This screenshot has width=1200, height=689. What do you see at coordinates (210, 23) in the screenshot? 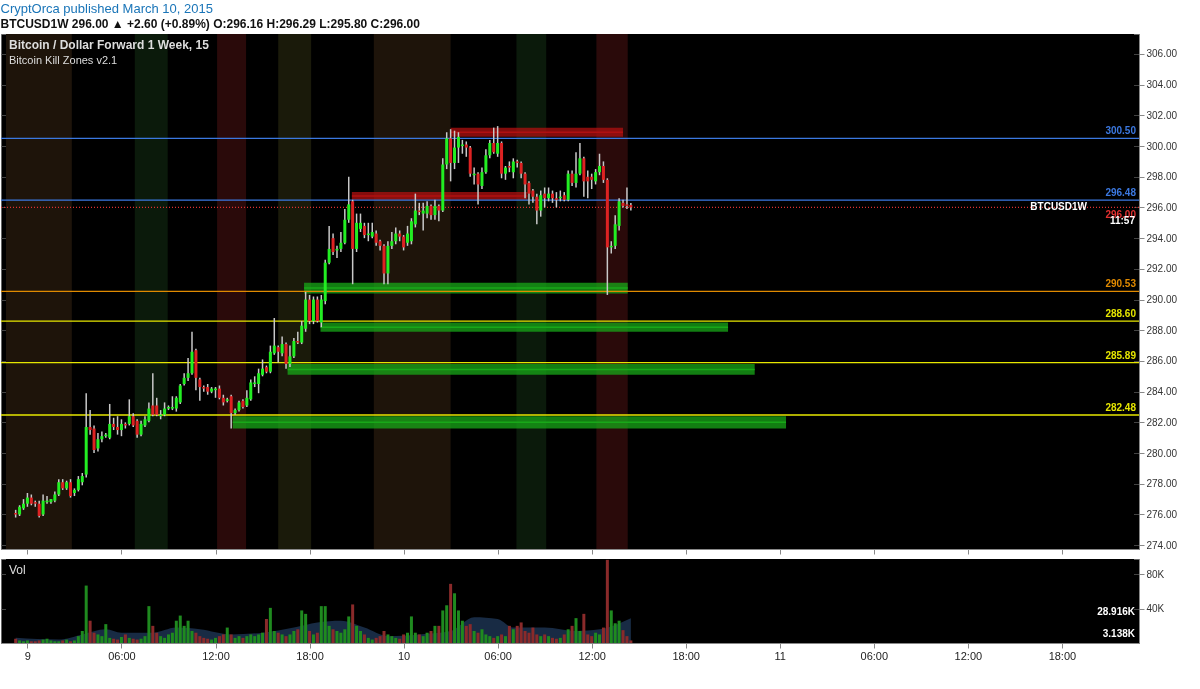
I see `chart-subtitle: BTCUSD1W 296.00 ▲ +2.60 (+0.89%) O:296.16 H:296.29 L:295.80 C:296.00` at bounding box center [210, 23].